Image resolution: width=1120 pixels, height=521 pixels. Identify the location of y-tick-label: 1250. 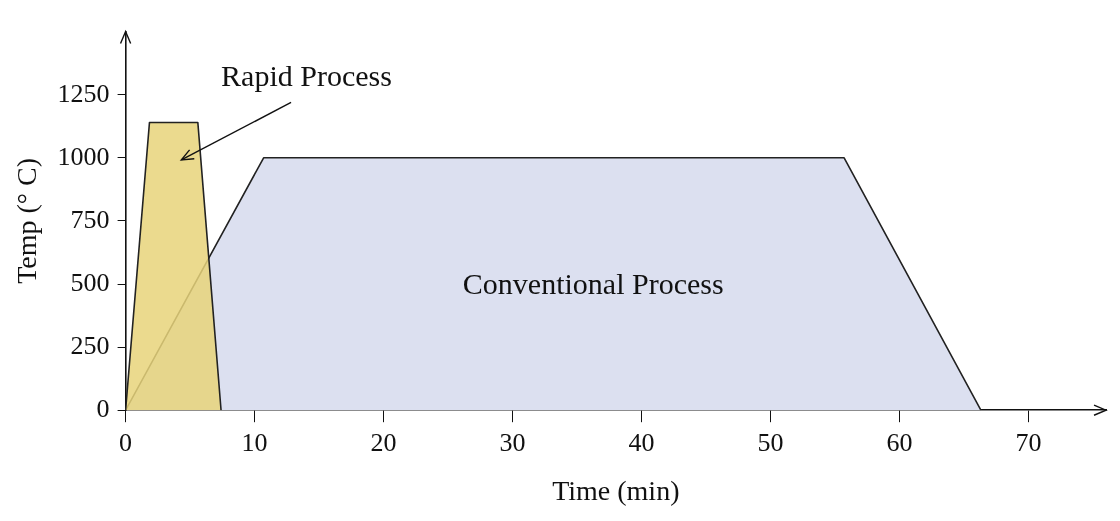
(83, 93).